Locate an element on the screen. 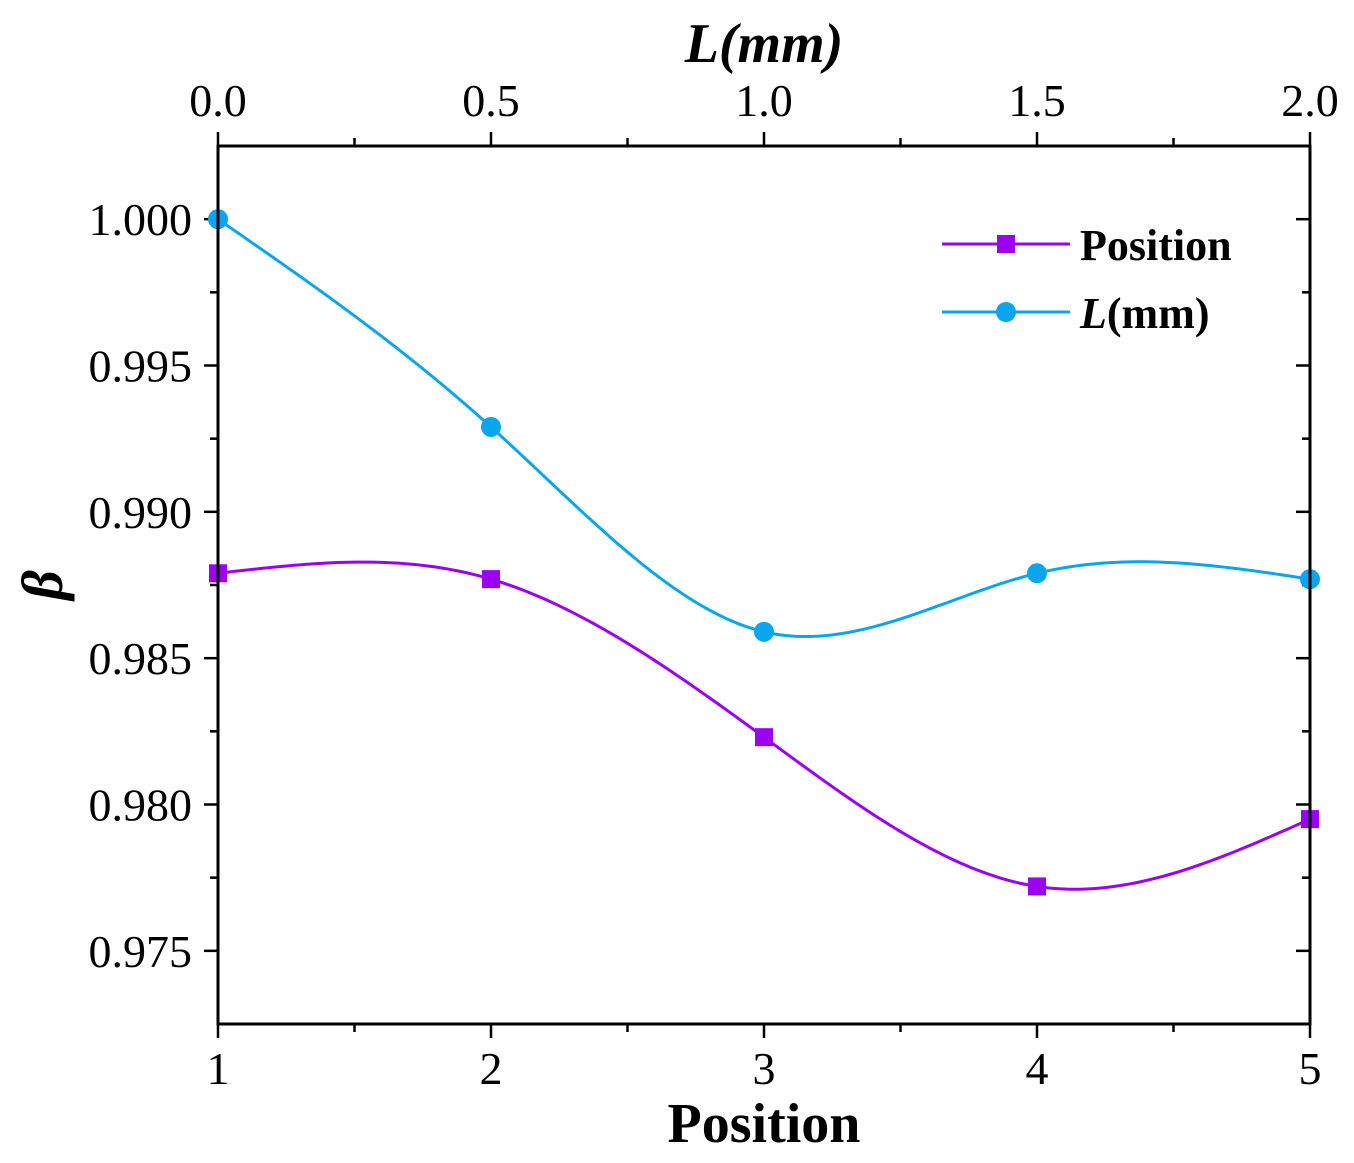 This screenshot has width=1354, height=1163. legend: Position L(mm) is located at coordinates (1087, 279).